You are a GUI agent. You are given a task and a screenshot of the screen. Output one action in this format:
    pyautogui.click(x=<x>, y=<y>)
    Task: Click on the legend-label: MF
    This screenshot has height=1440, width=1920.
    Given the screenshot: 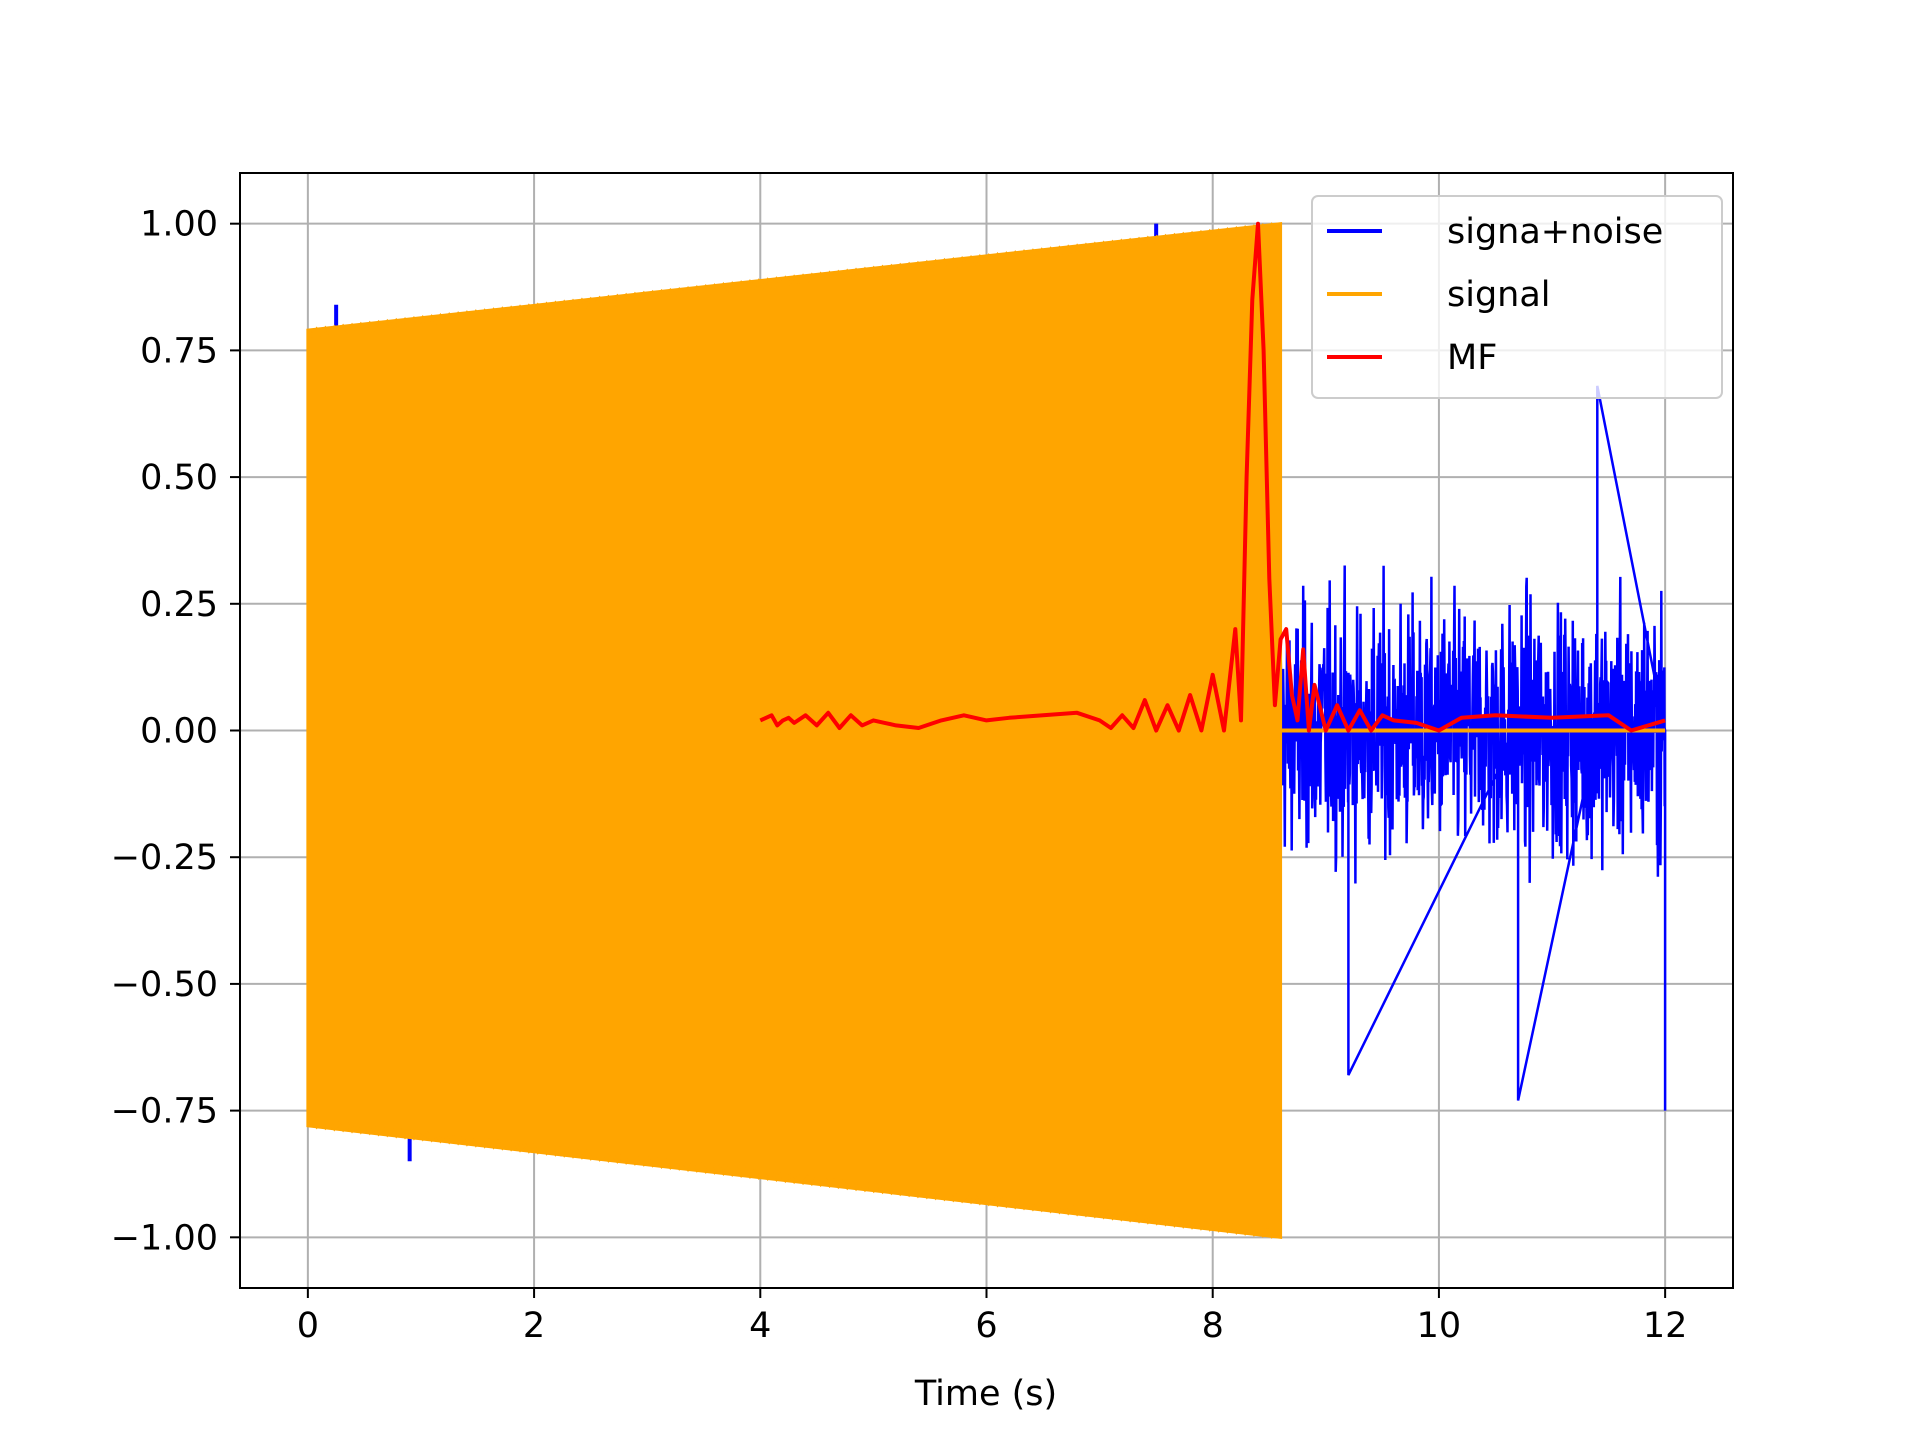 What is the action you would take?
    pyautogui.click(x=1472, y=358)
    